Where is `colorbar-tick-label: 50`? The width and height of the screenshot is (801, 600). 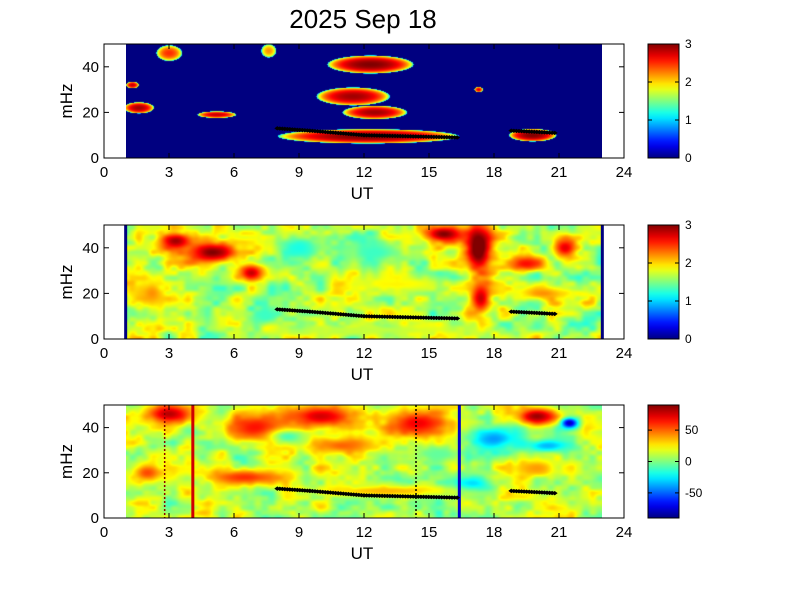
colorbar-tick-label: 50 is located at coordinates (692, 430).